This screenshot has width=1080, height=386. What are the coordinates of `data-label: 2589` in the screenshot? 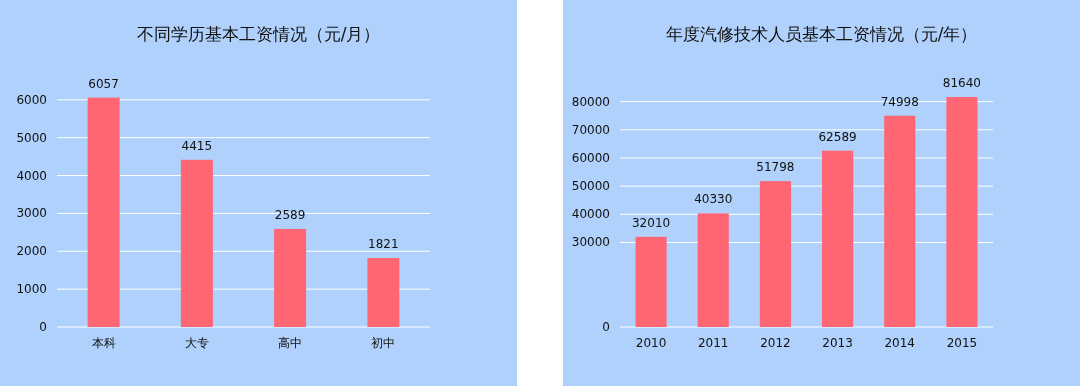 It's located at (290, 214).